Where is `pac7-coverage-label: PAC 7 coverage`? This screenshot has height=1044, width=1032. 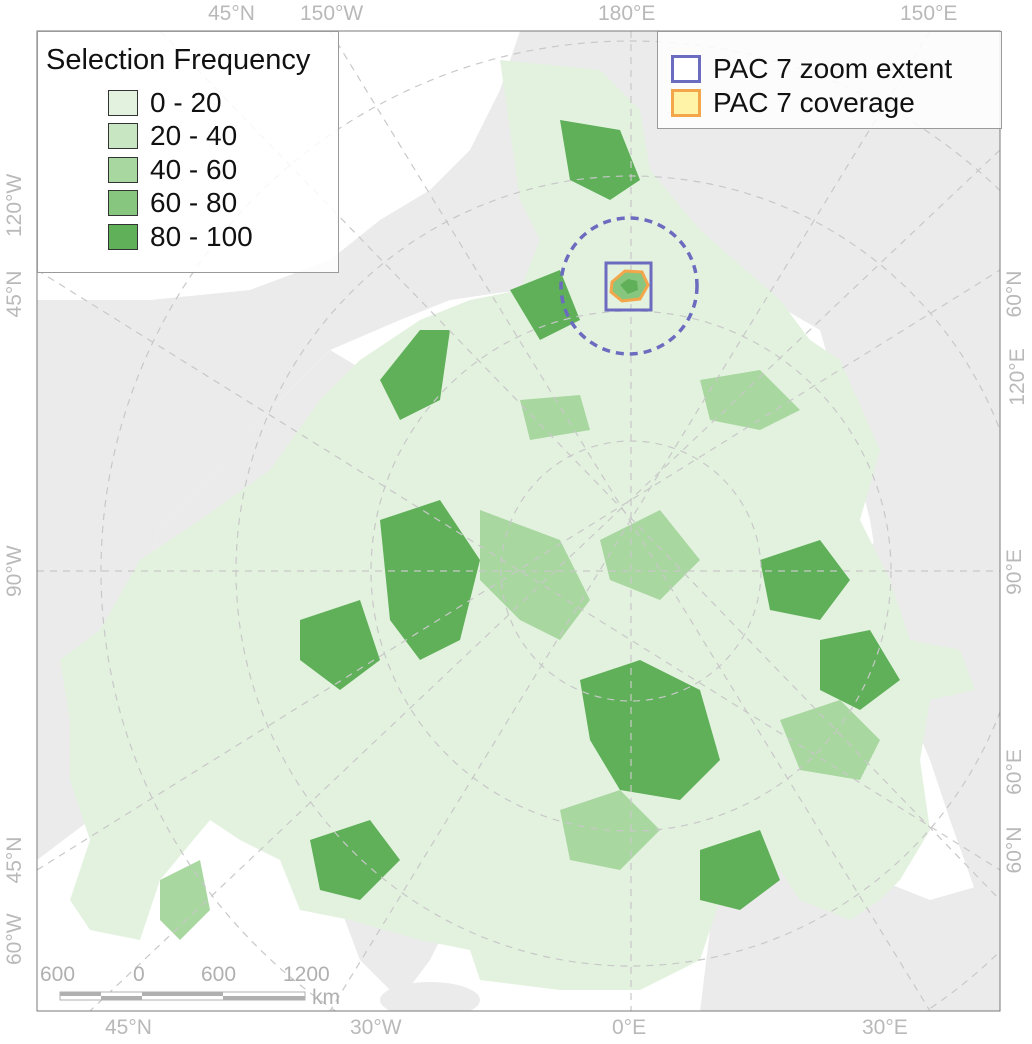
pac7-coverage-label: PAC 7 coverage is located at coordinates (814, 102).